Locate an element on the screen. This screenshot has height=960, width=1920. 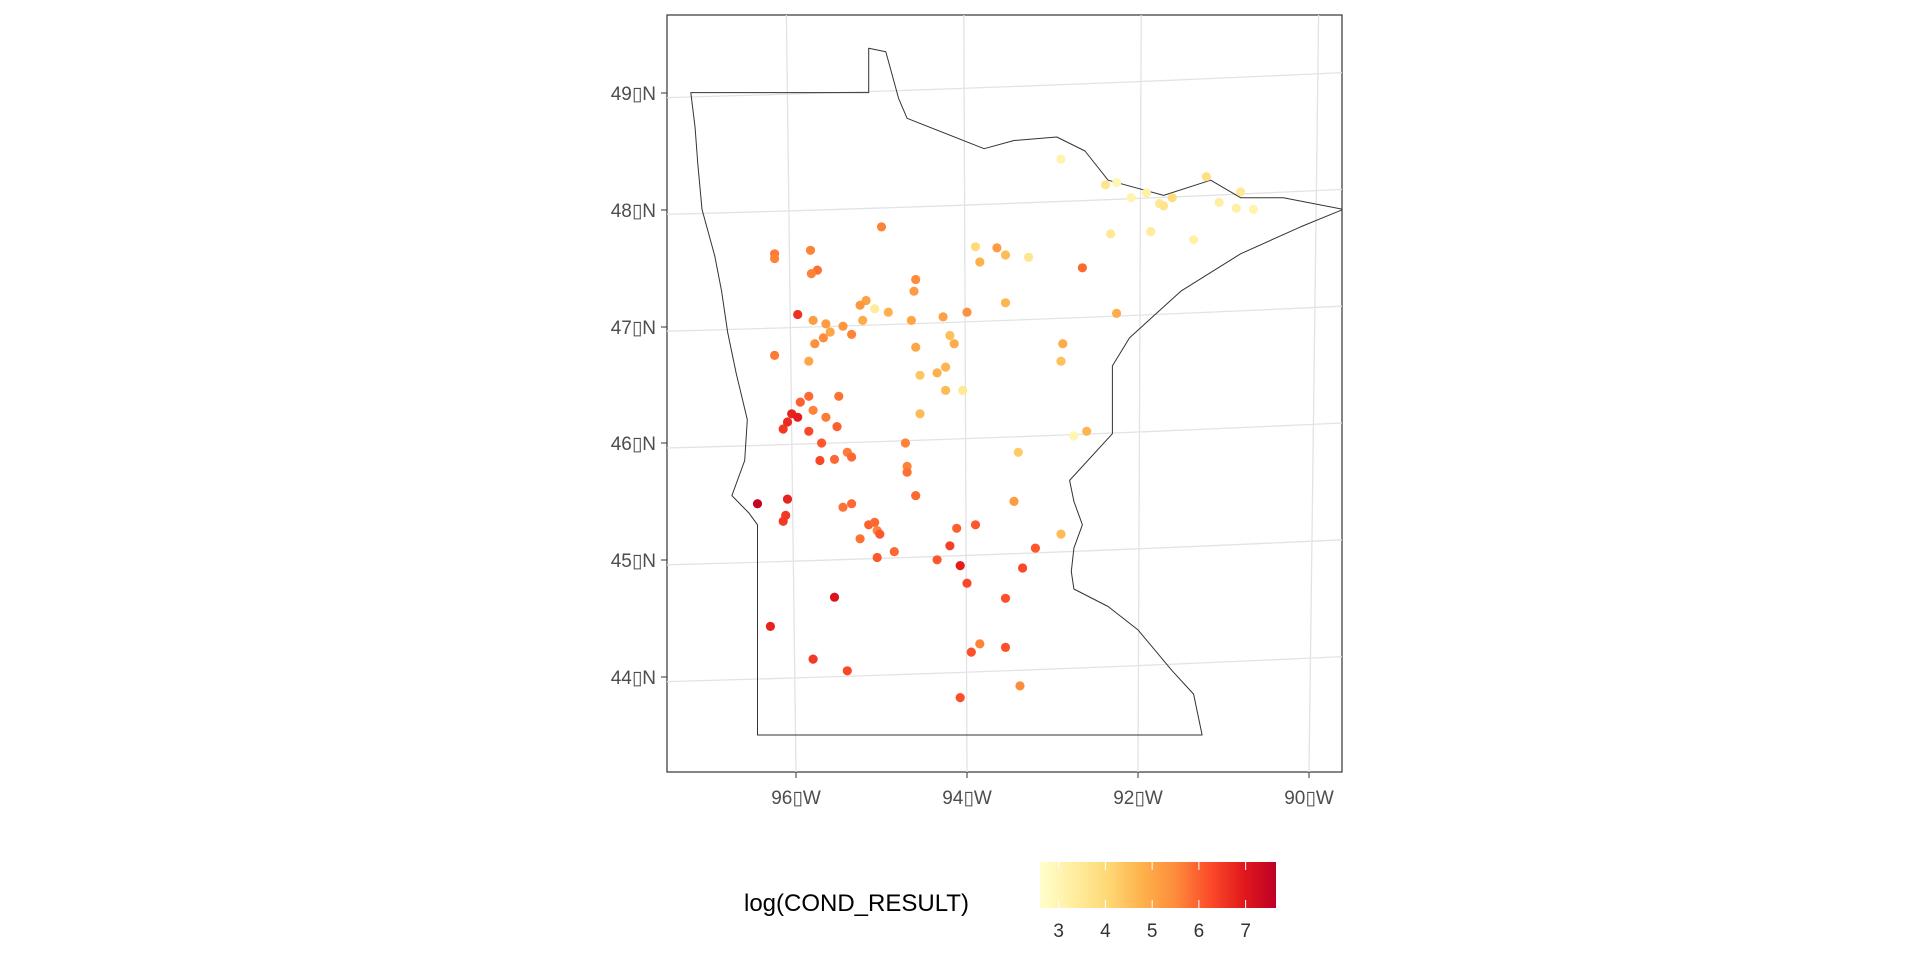
legend-ticks: 3 4 5 6 7 is located at coordinates (1152, 902).